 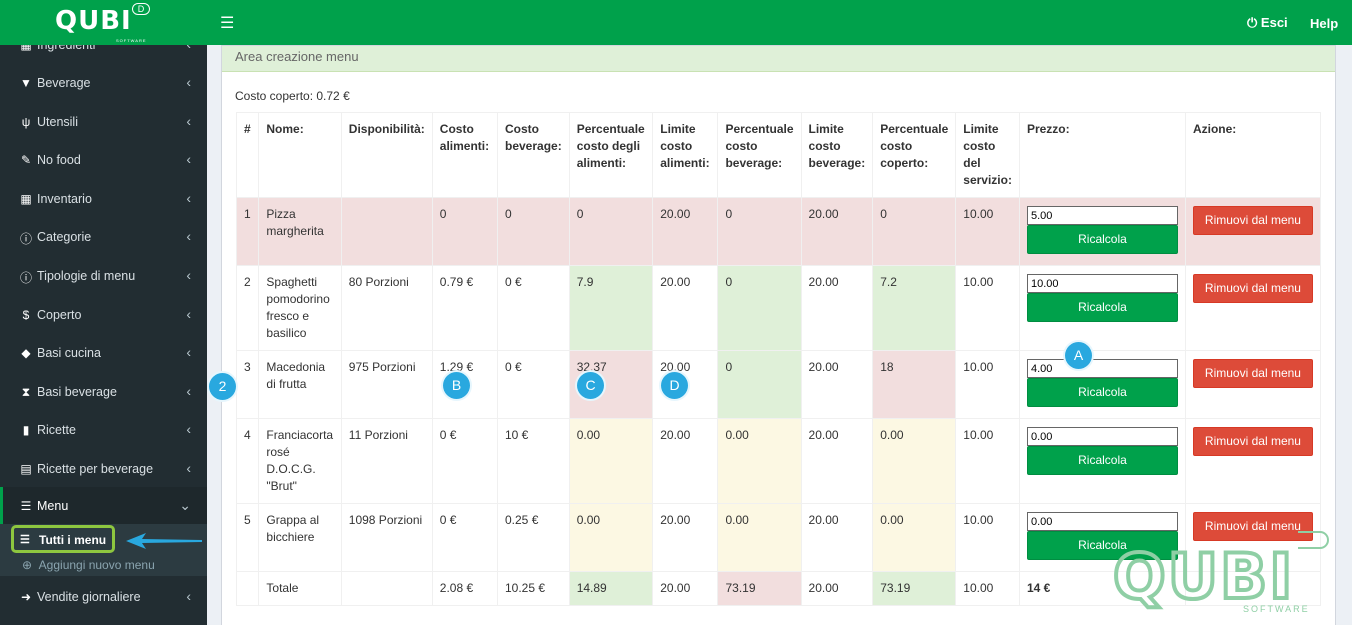 I want to click on totale-costo-alimenti: 2.08 €, so click(x=465, y=588).